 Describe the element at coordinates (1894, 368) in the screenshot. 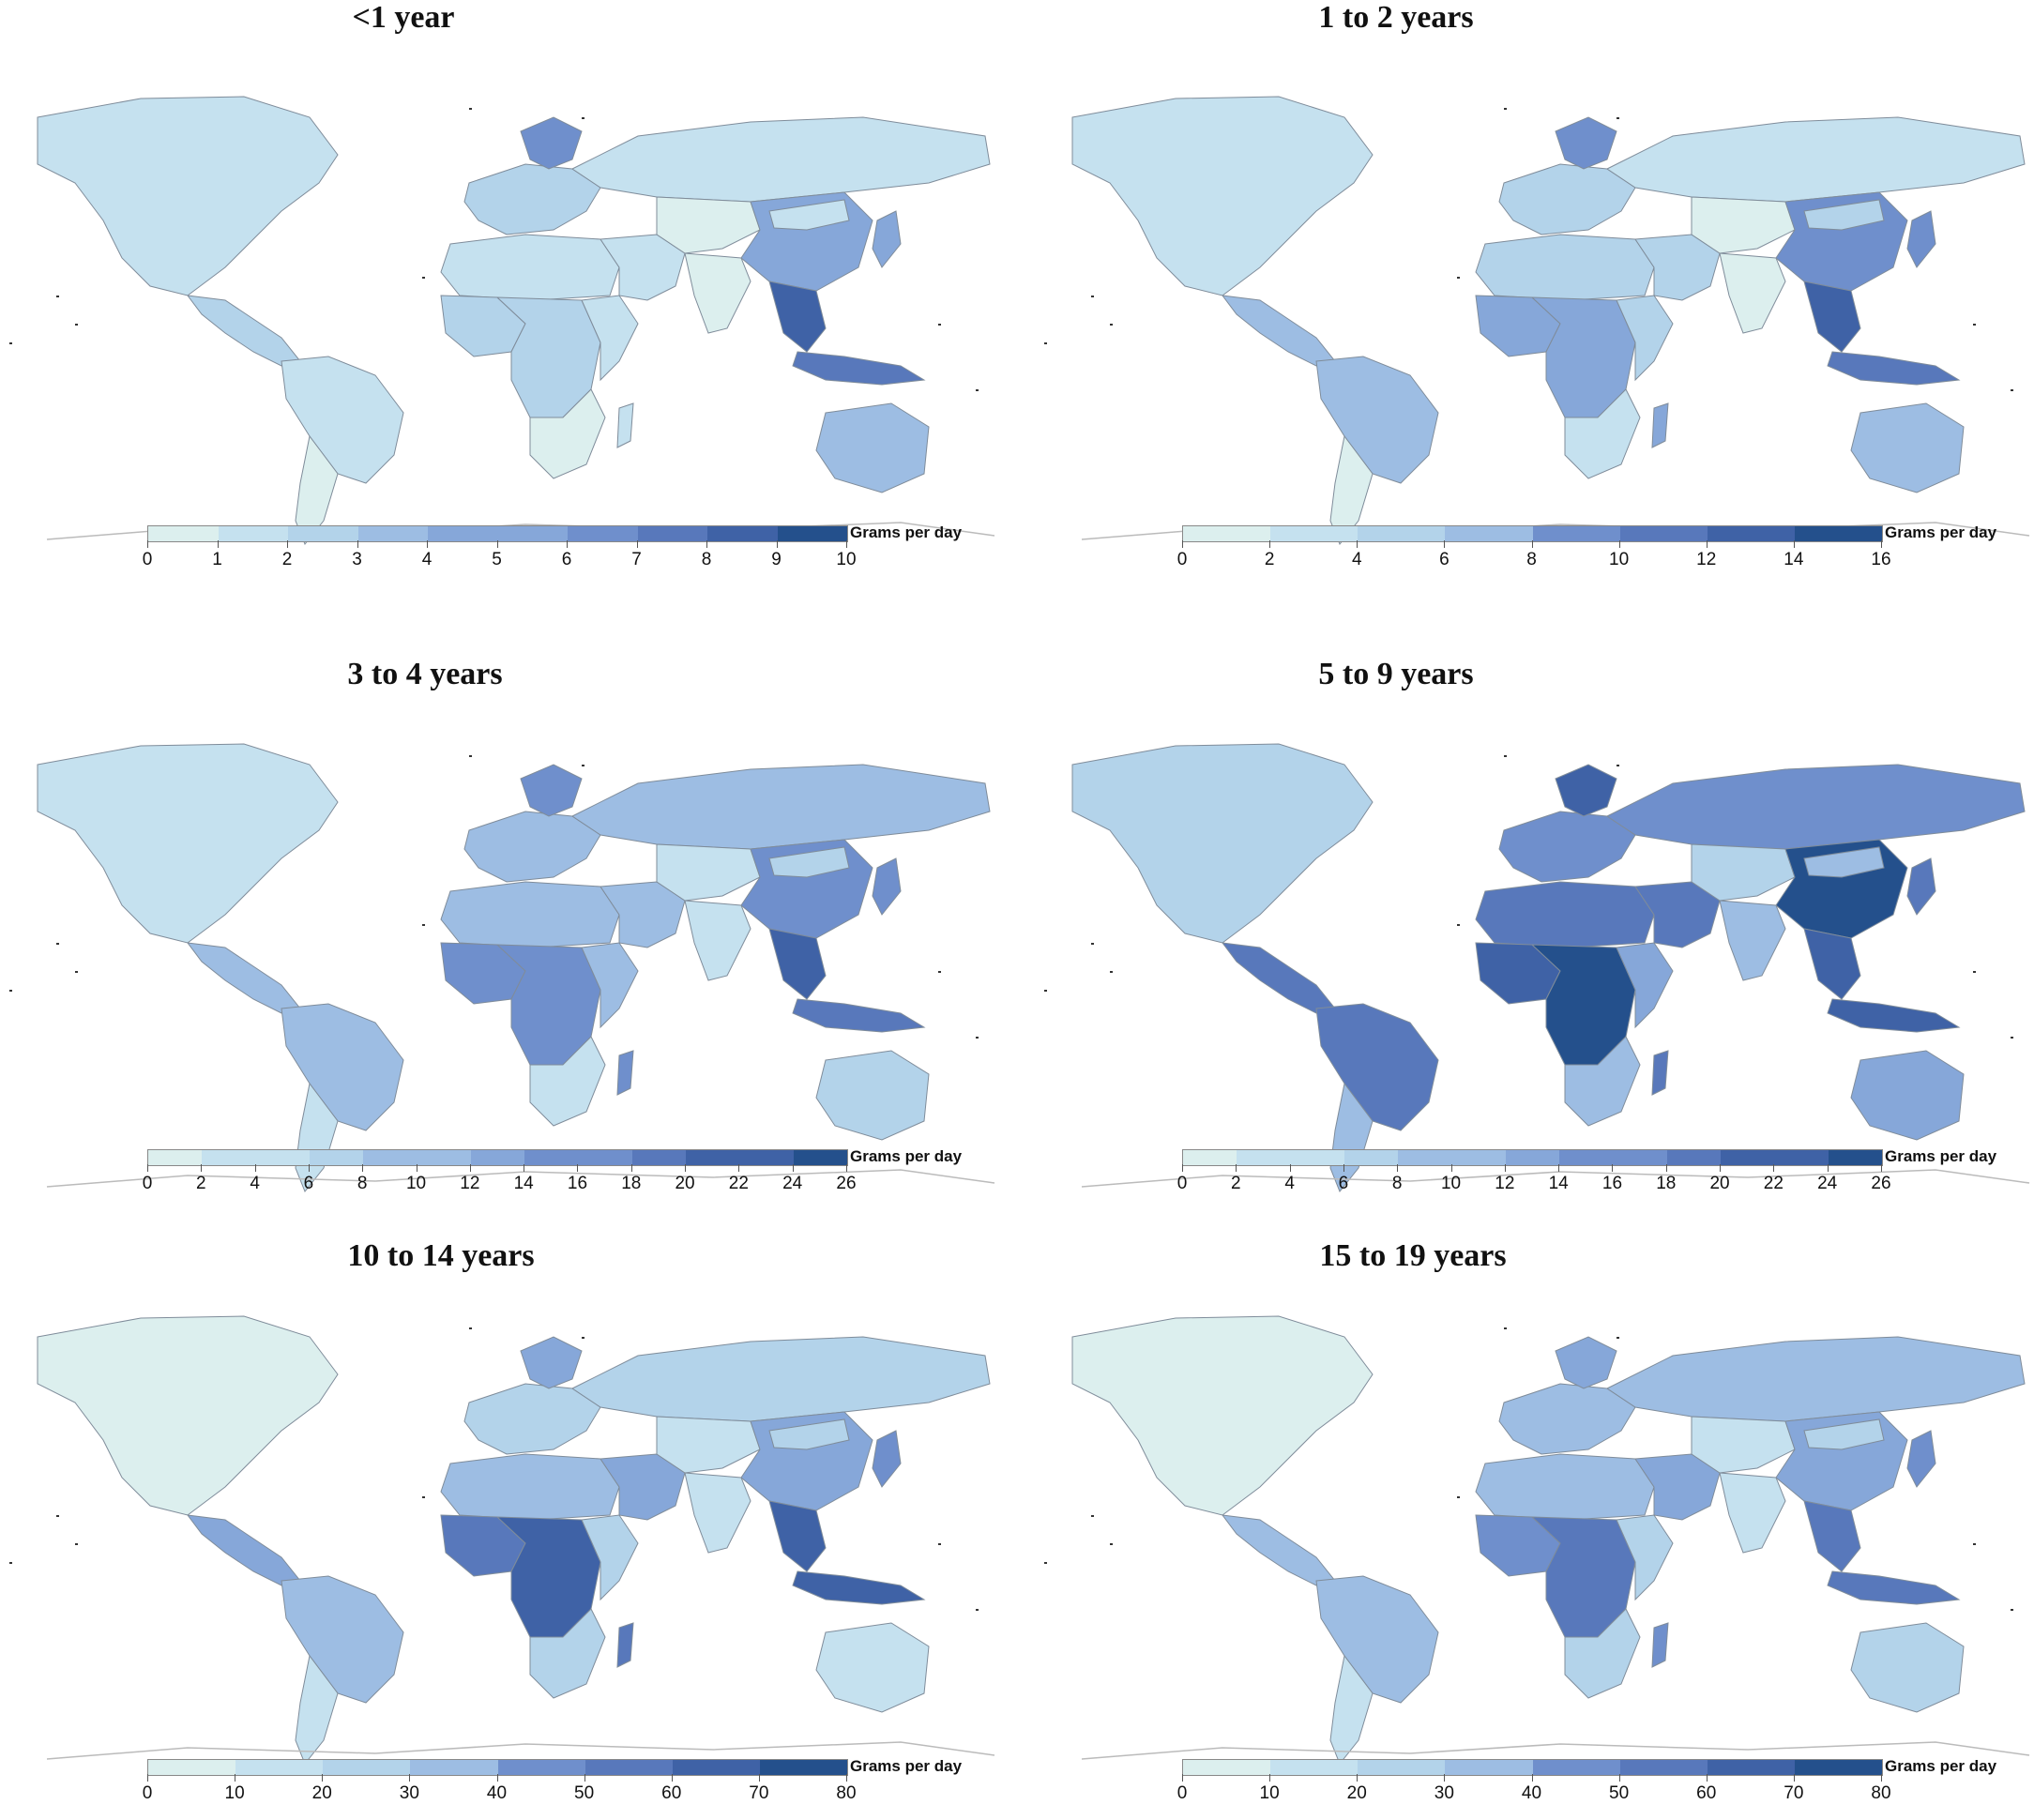

I see `region-indo` at that location.